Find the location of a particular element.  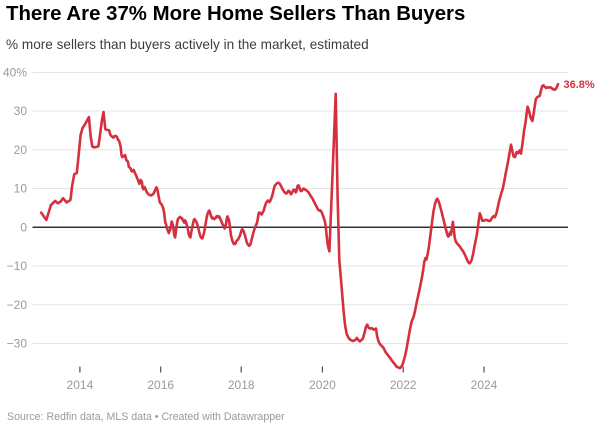

svg-text: 0 is located at coordinates (23, 227).